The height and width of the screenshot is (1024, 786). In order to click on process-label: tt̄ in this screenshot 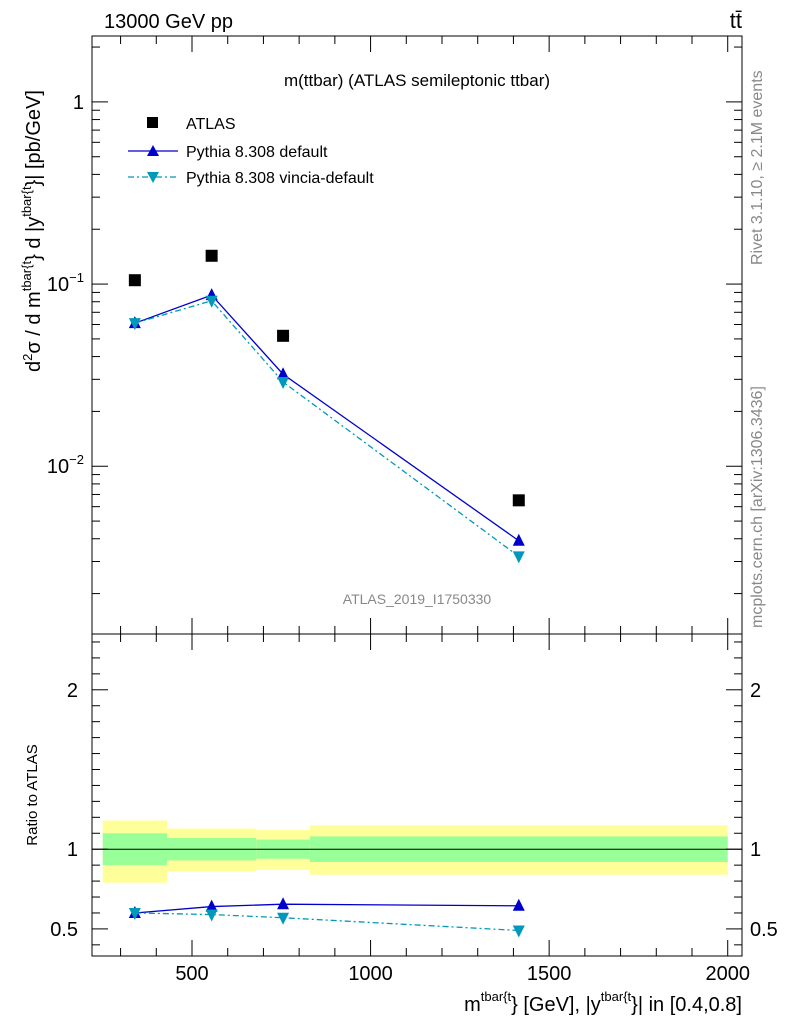, I will do `click(736, 20)`.